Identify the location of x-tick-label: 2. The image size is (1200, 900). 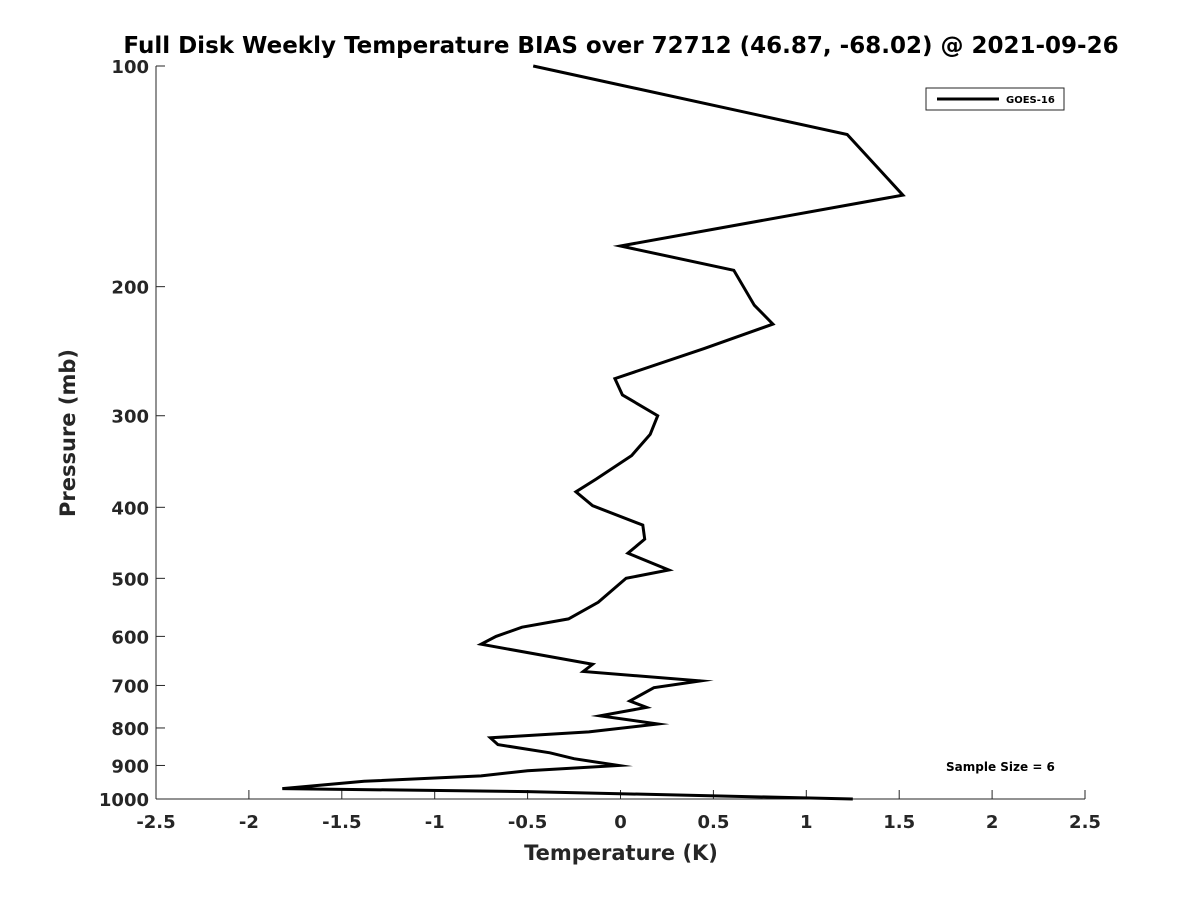
(992, 822).